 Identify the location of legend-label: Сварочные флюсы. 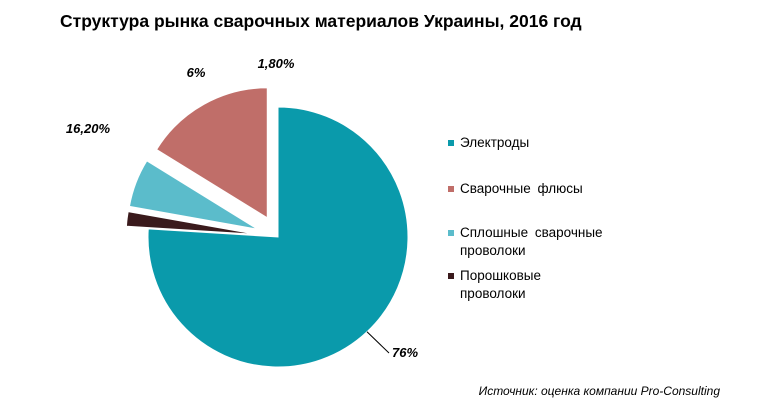
(521, 188).